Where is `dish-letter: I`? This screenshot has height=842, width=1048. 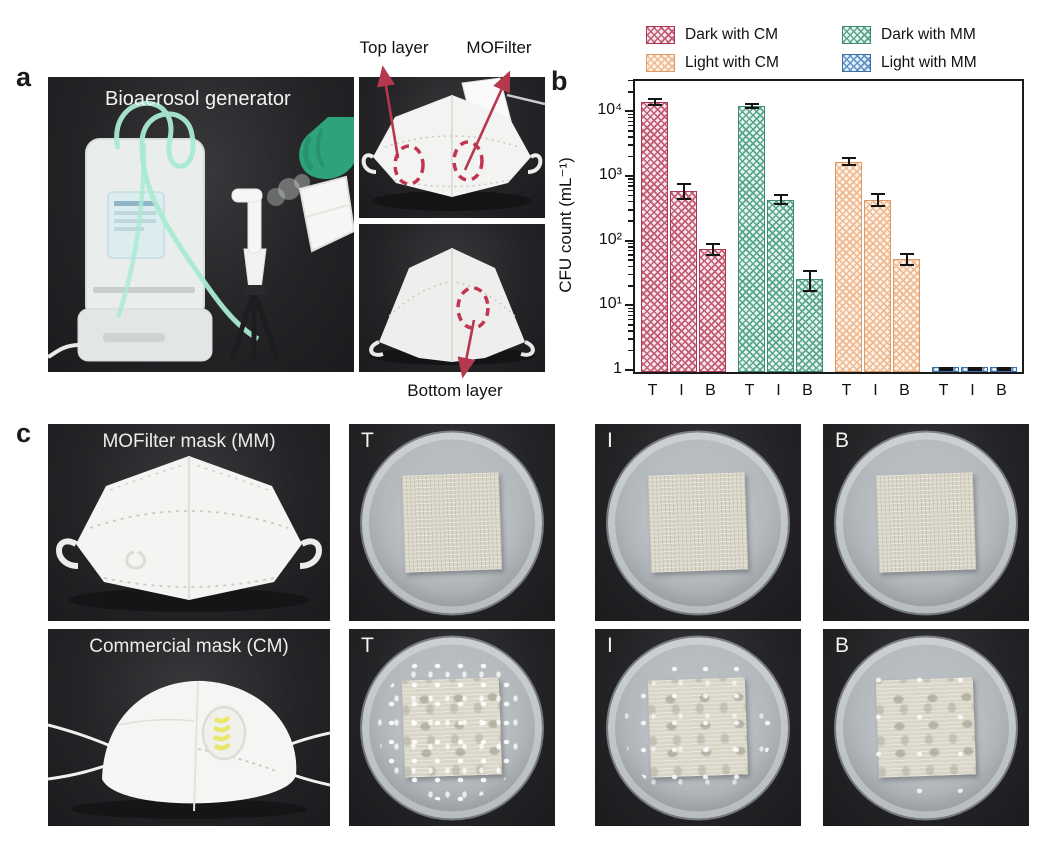
dish-letter: I is located at coordinates (610, 645).